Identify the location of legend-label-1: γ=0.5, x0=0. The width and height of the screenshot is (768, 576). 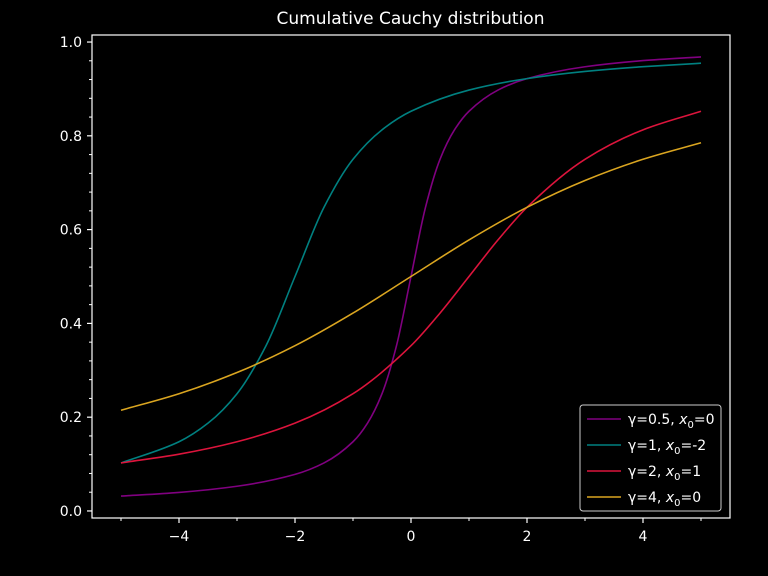
(671, 421).